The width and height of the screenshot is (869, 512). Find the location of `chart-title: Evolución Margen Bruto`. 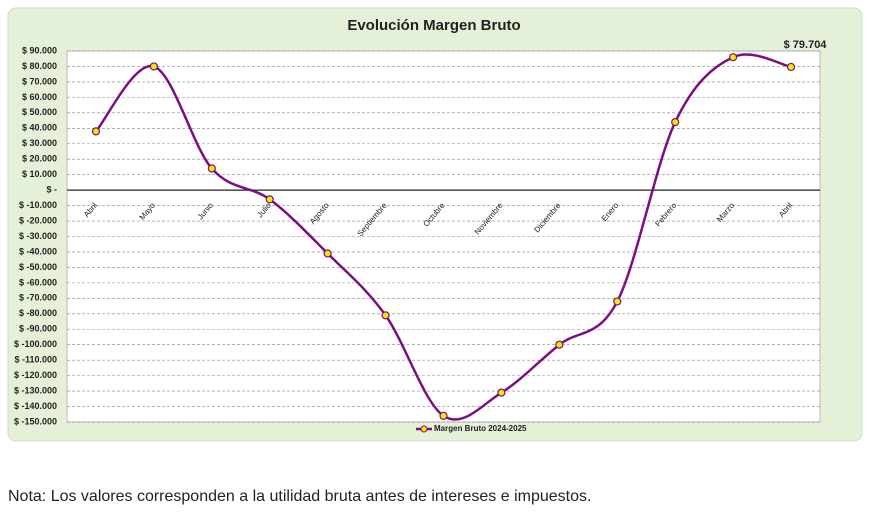

chart-title: Evolución Margen Bruto is located at coordinates (433, 25).